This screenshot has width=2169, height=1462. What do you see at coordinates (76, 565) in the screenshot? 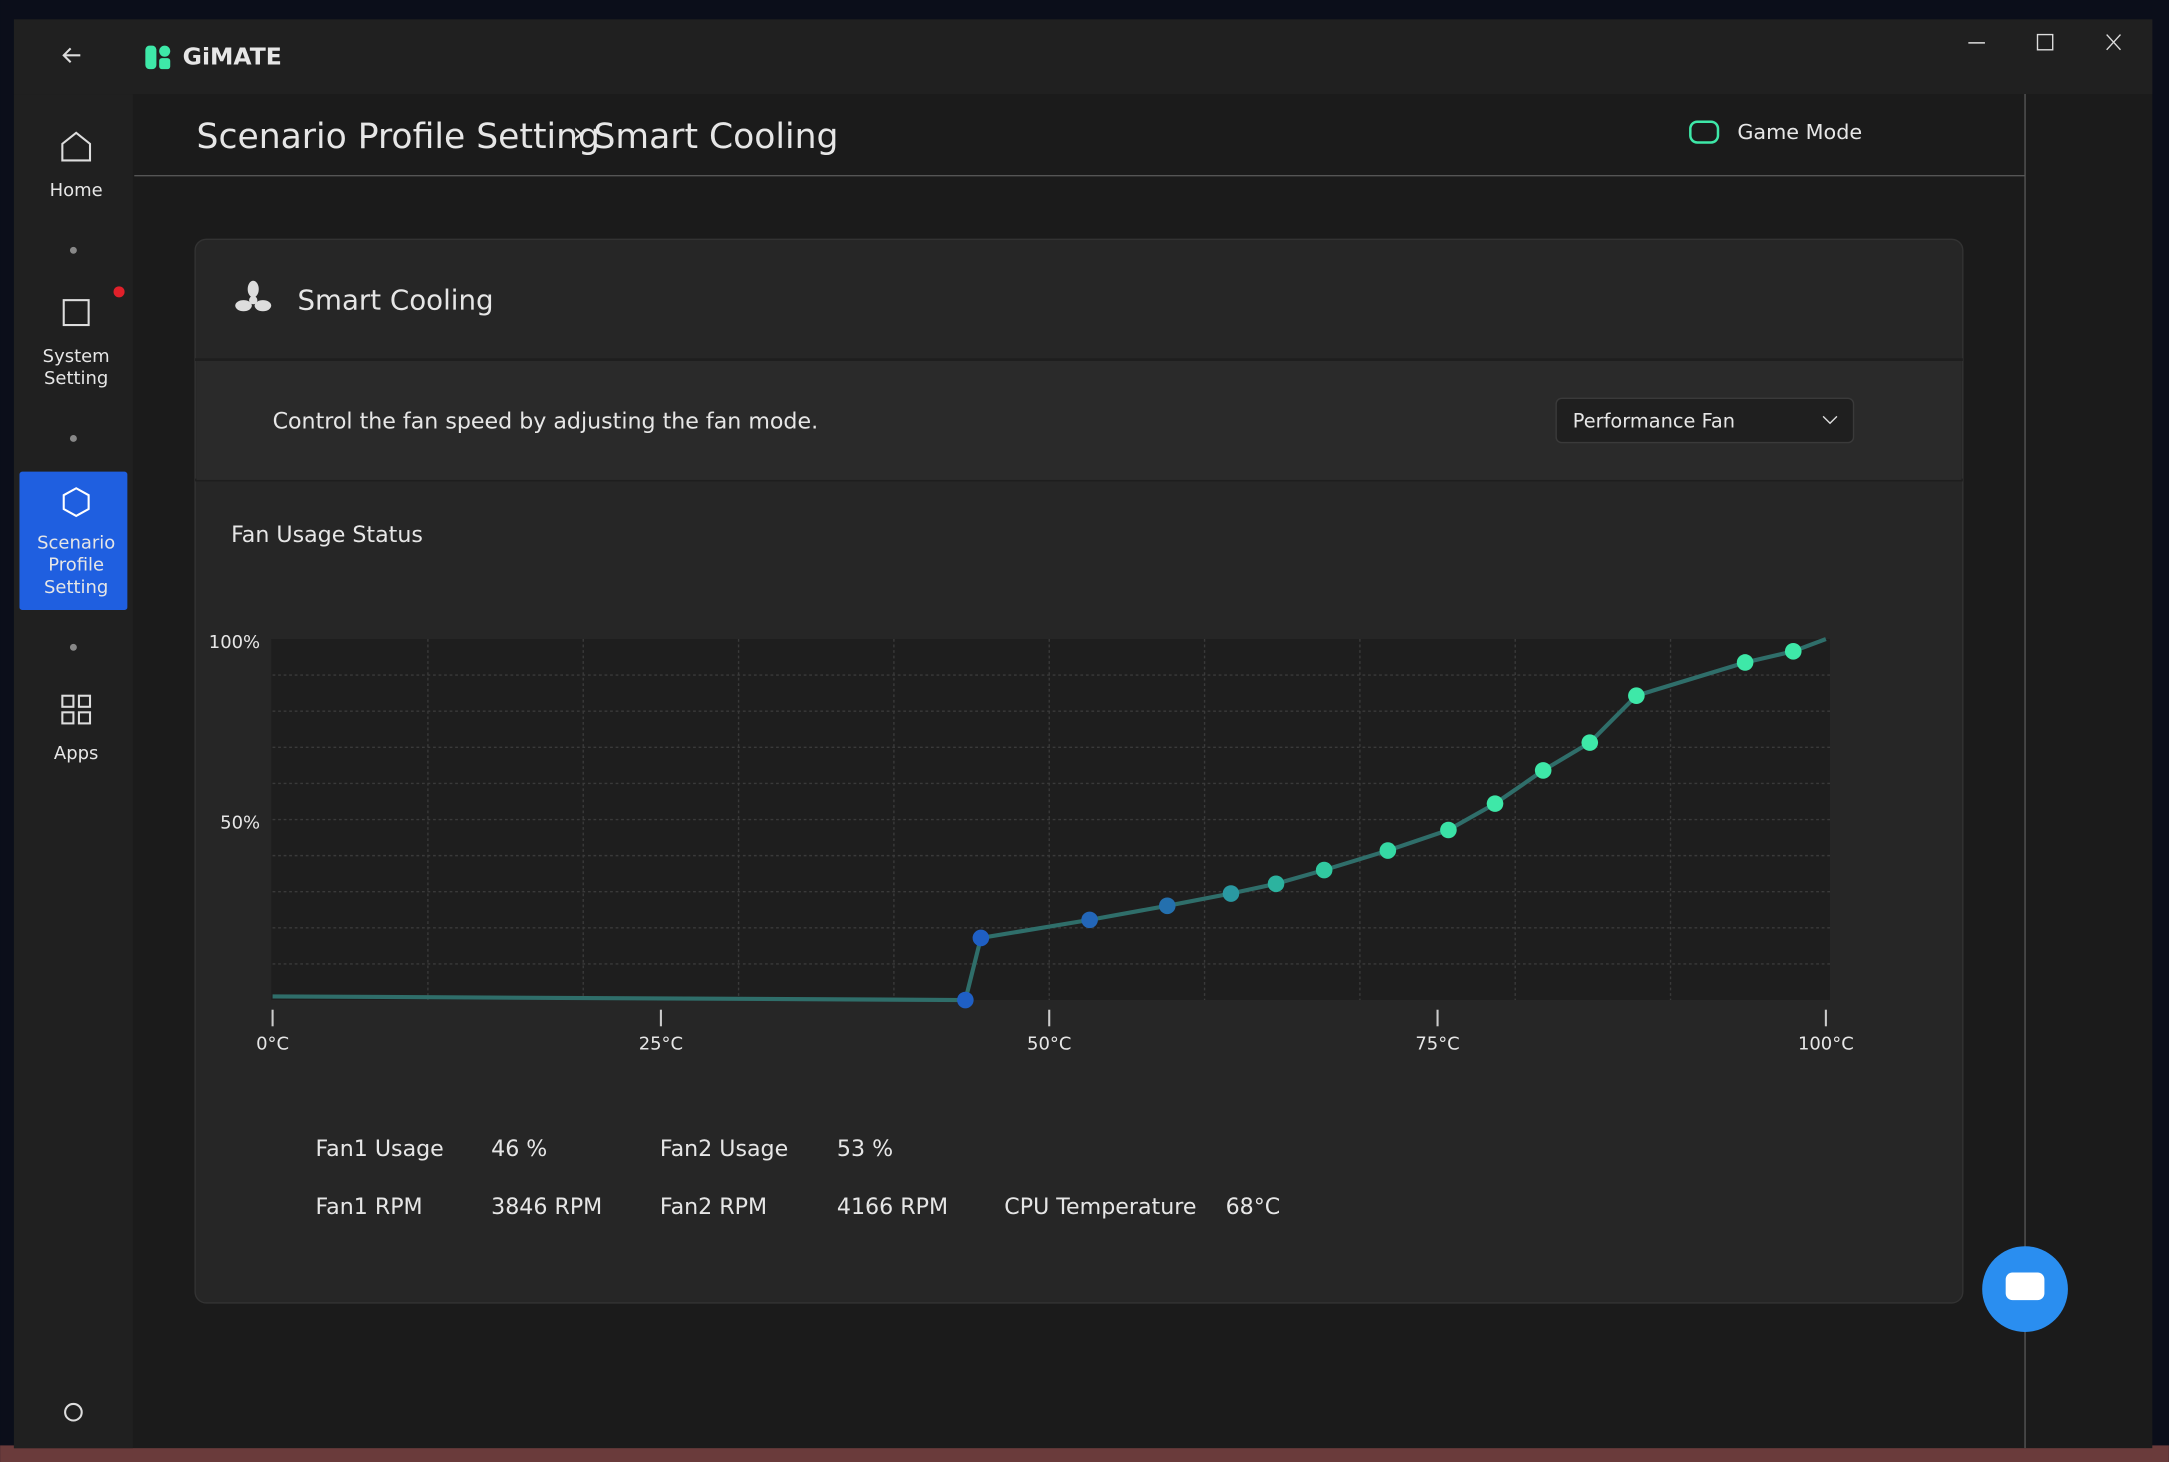
I see `nav-label: Profile` at bounding box center [76, 565].